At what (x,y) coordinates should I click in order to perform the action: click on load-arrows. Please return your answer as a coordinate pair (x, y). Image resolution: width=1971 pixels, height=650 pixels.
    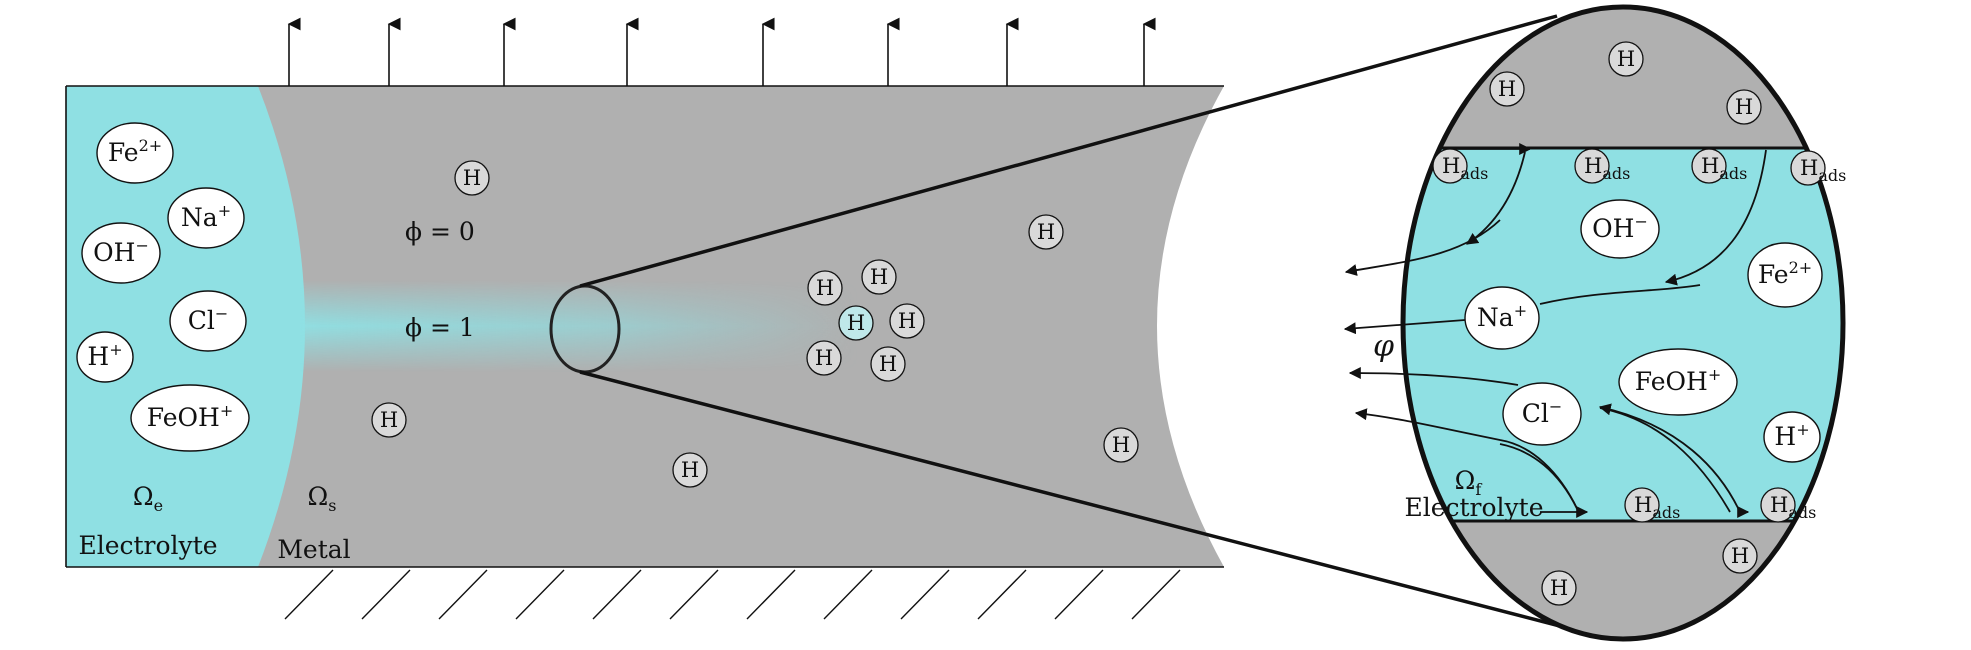
    Looking at the image, I should click on (721, 51).